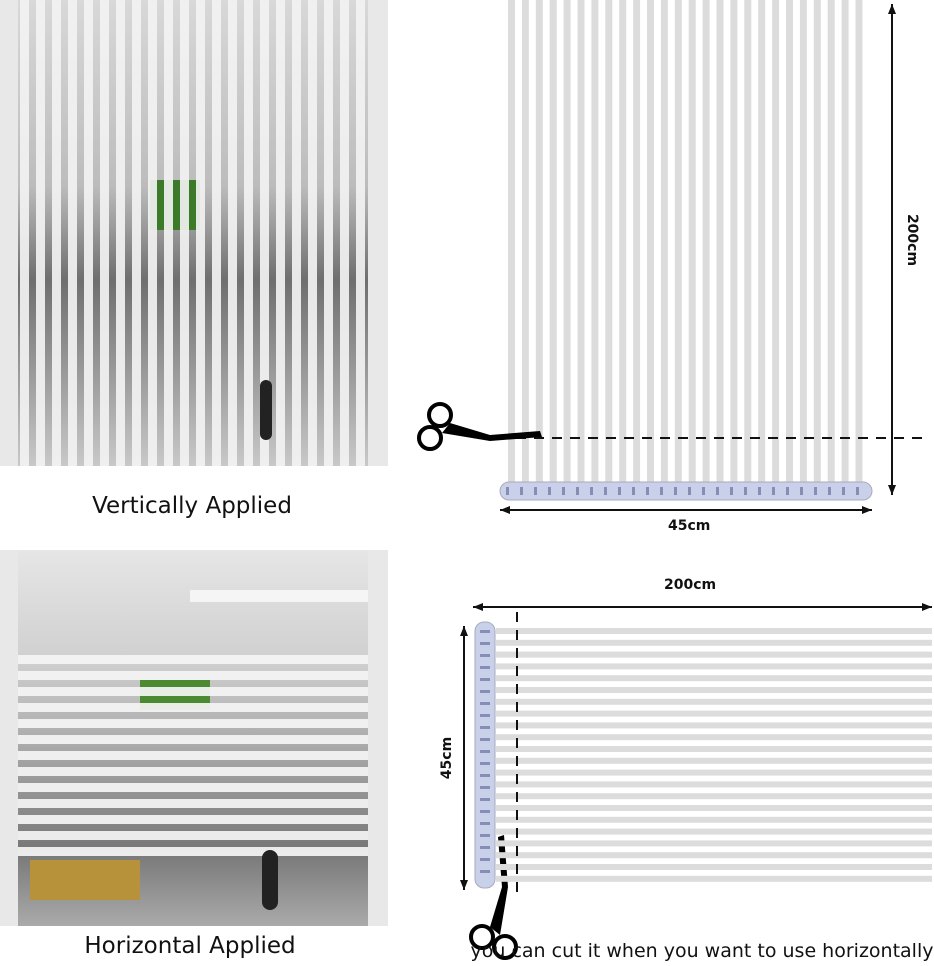 The height and width of the screenshot is (966, 934). What do you see at coordinates (192, 506) in the screenshot?
I see `vertical-caption: Vertically Applied` at bounding box center [192, 506].